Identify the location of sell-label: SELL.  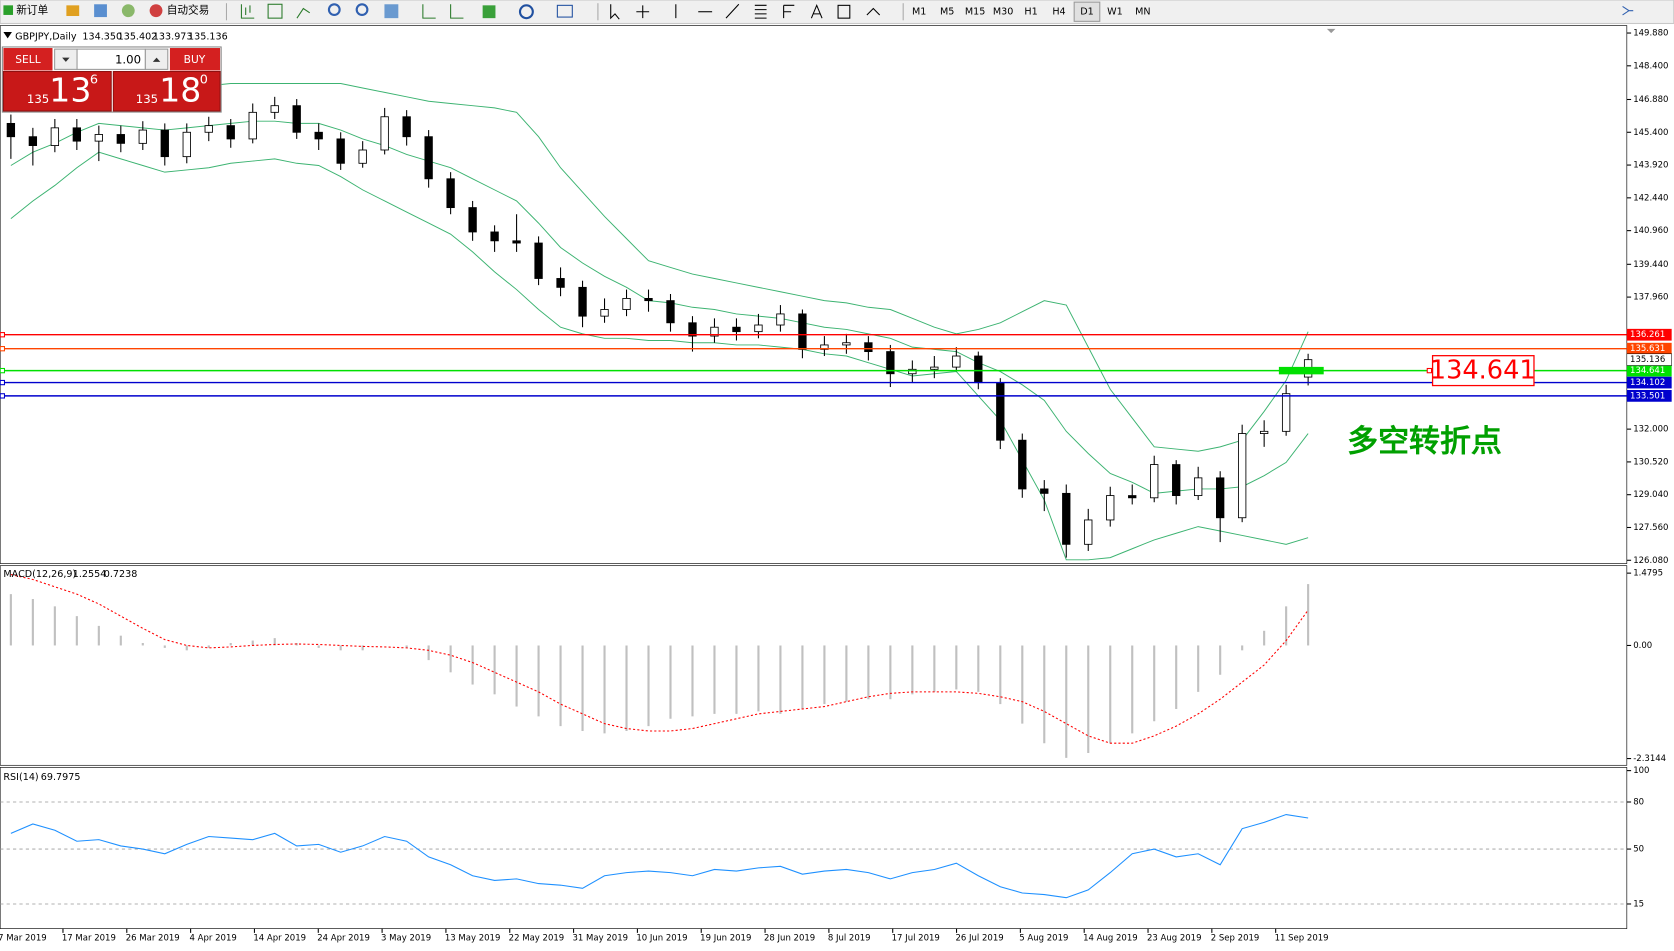
(27, 59).